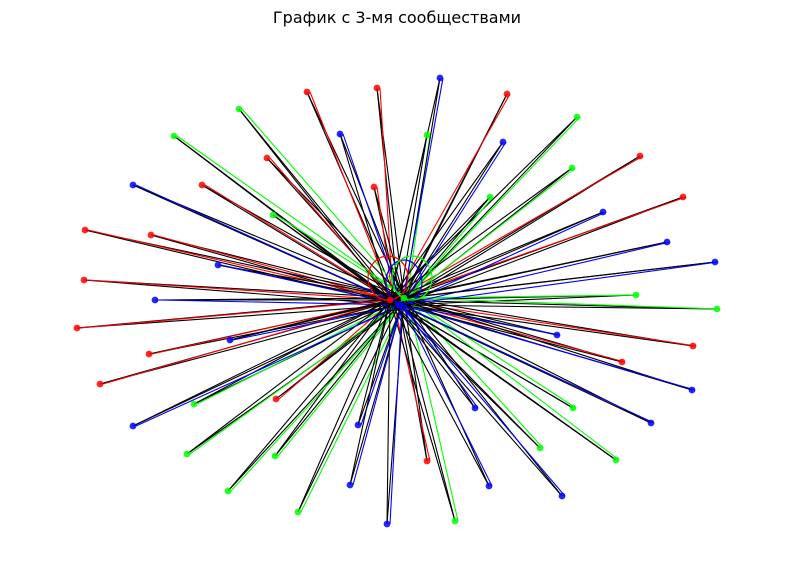 This screenshot has width=794, height=581. Describe the element at coordinates (399, 305) in the screenshot. I see `hub-node-blue` at that location.